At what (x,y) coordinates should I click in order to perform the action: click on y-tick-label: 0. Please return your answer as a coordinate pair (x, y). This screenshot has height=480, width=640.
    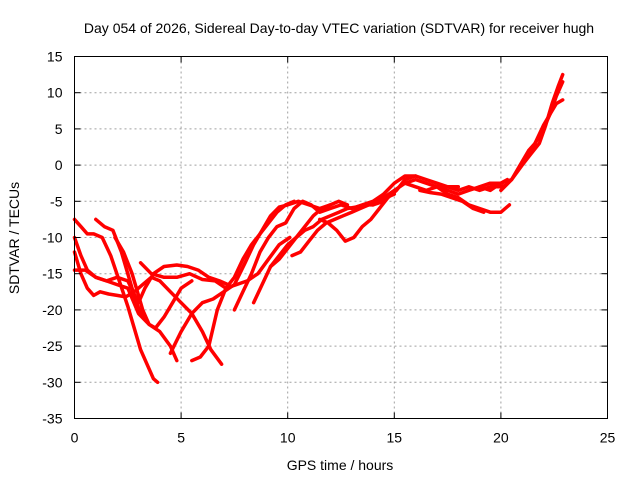
    Looking at the image, I should click on (59, 165).